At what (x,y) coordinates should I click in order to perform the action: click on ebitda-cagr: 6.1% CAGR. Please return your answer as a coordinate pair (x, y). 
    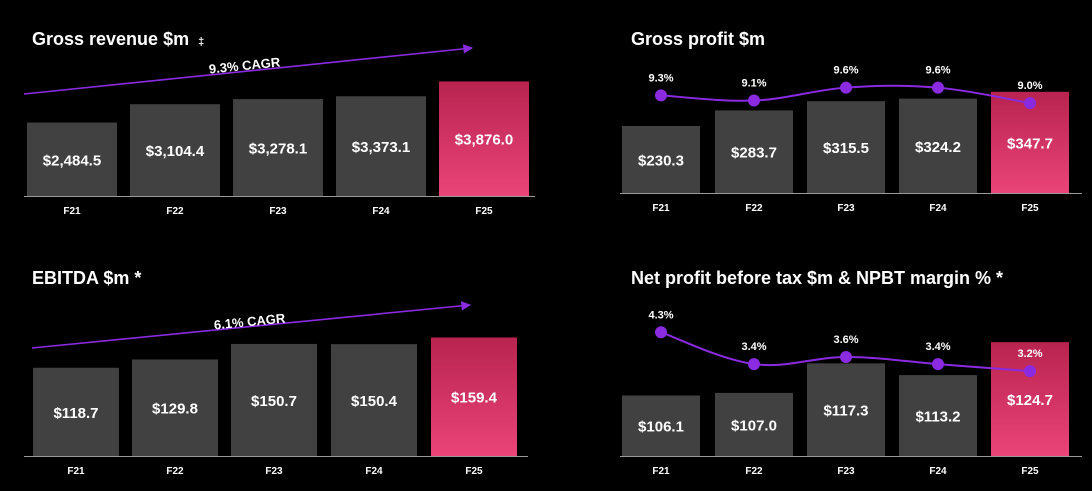
    Looking at the image, I should click on (251, 325).